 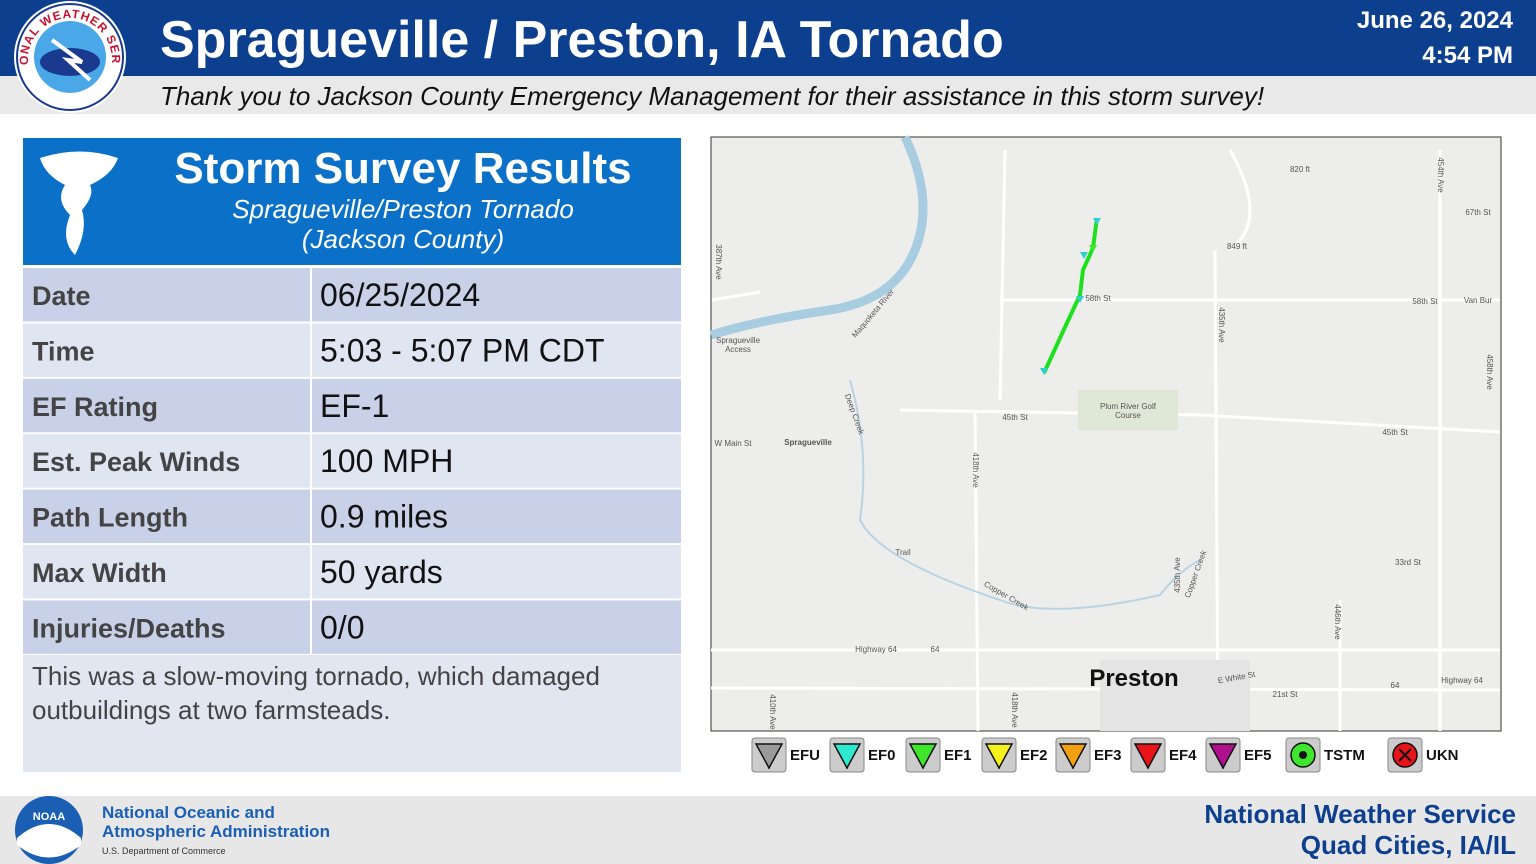 I want to click on time: 4:54 PM, so click(x=1467, y=55).